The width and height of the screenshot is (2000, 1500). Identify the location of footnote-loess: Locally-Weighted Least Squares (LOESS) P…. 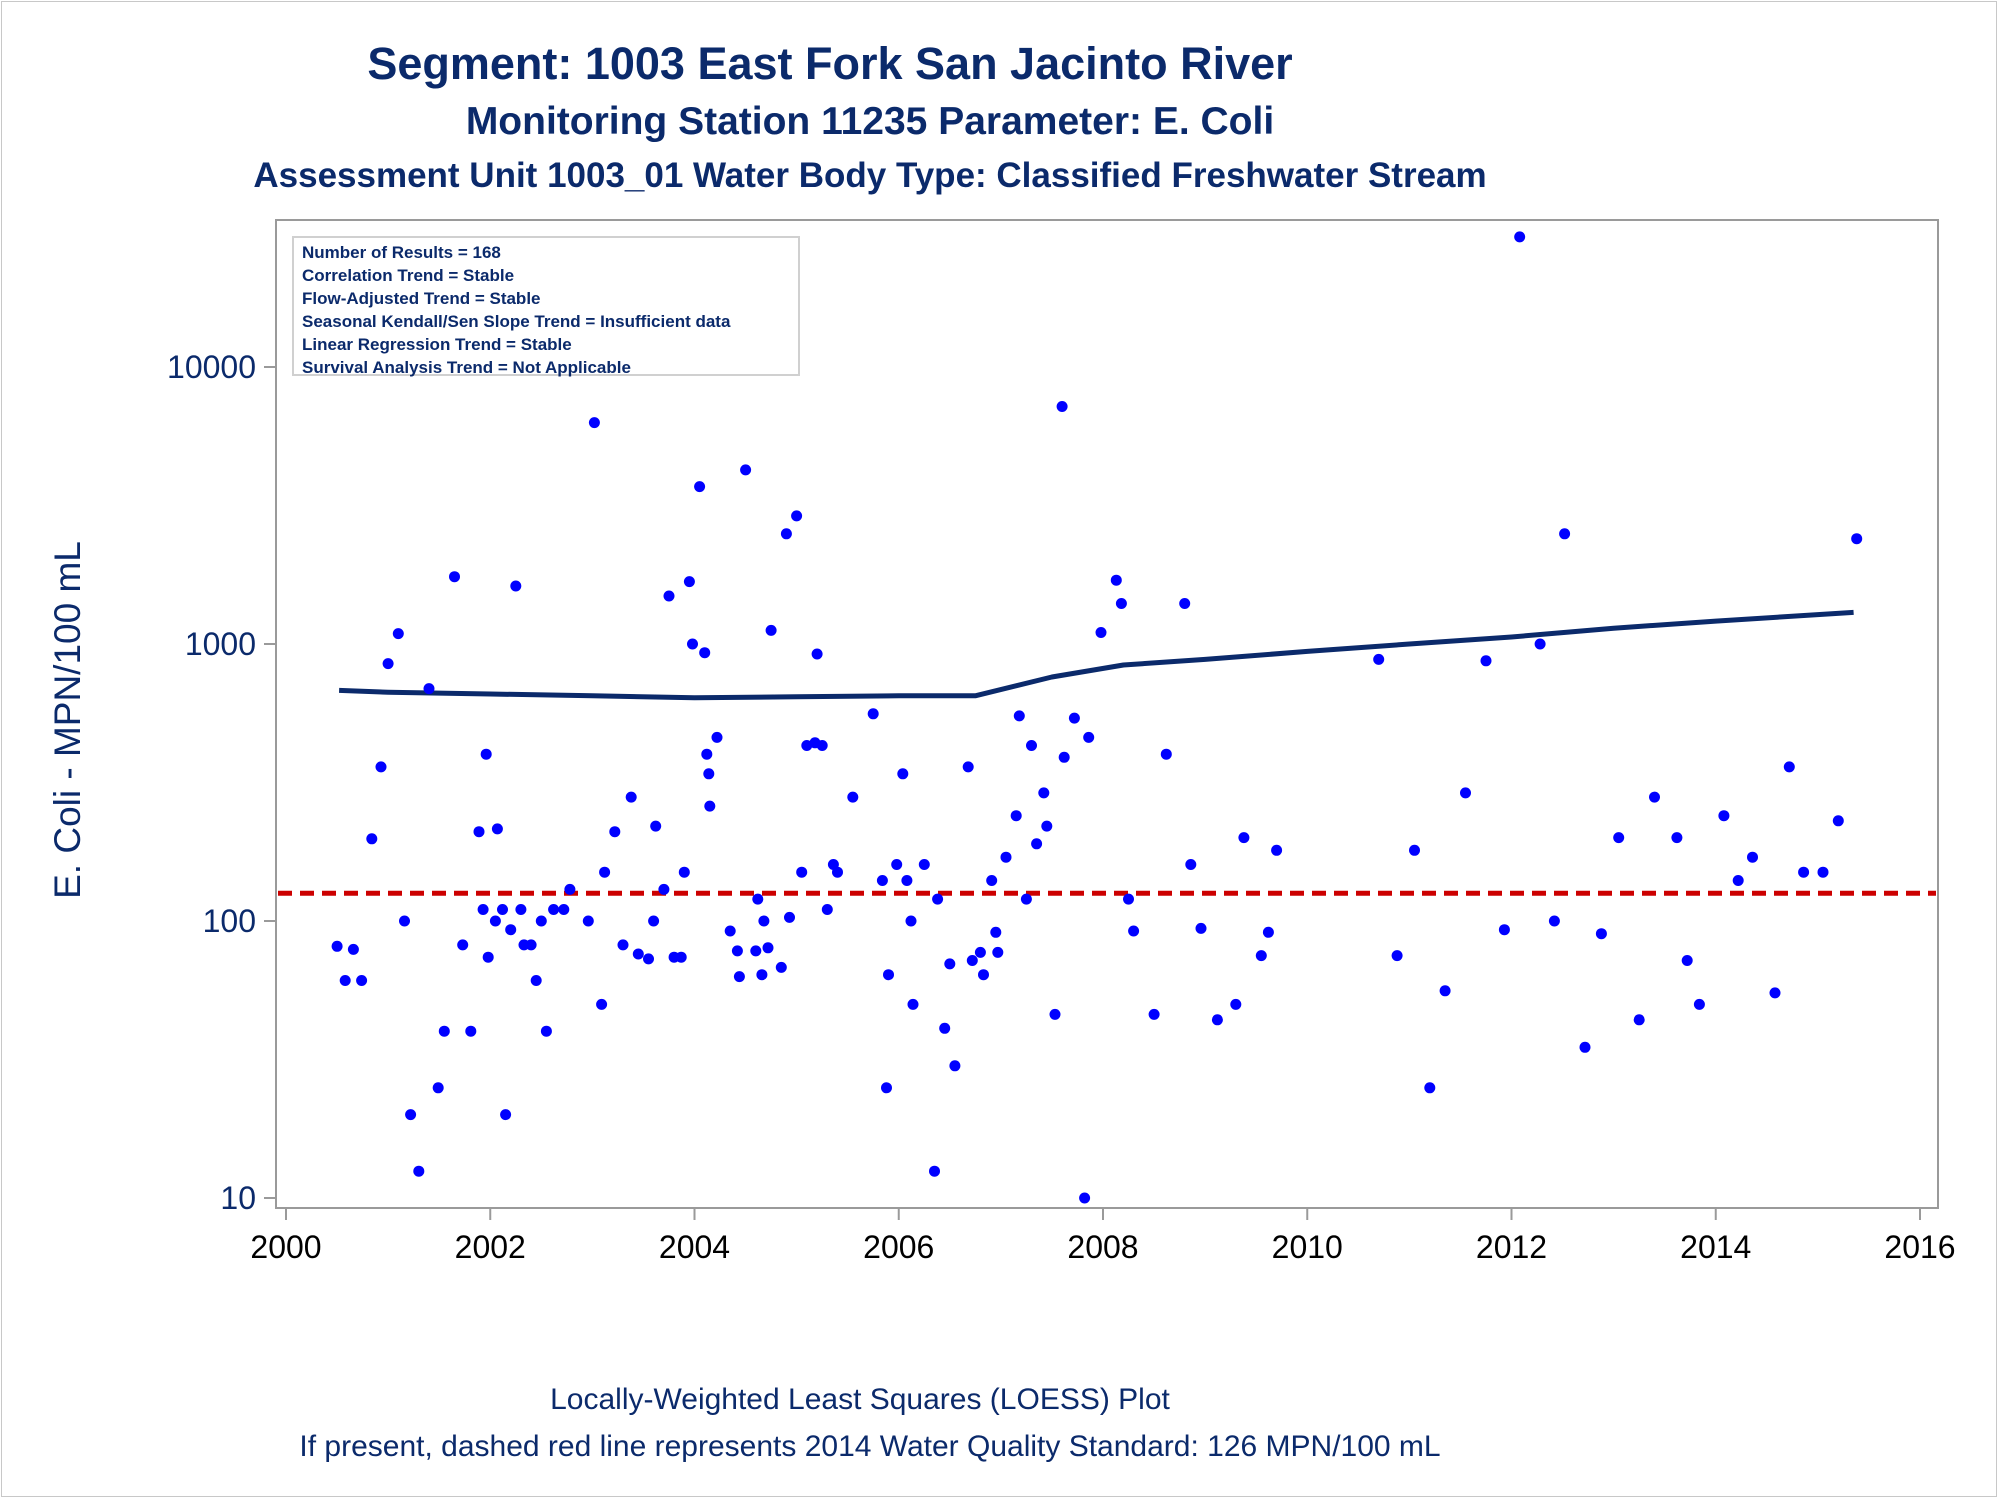
(860, 1399).